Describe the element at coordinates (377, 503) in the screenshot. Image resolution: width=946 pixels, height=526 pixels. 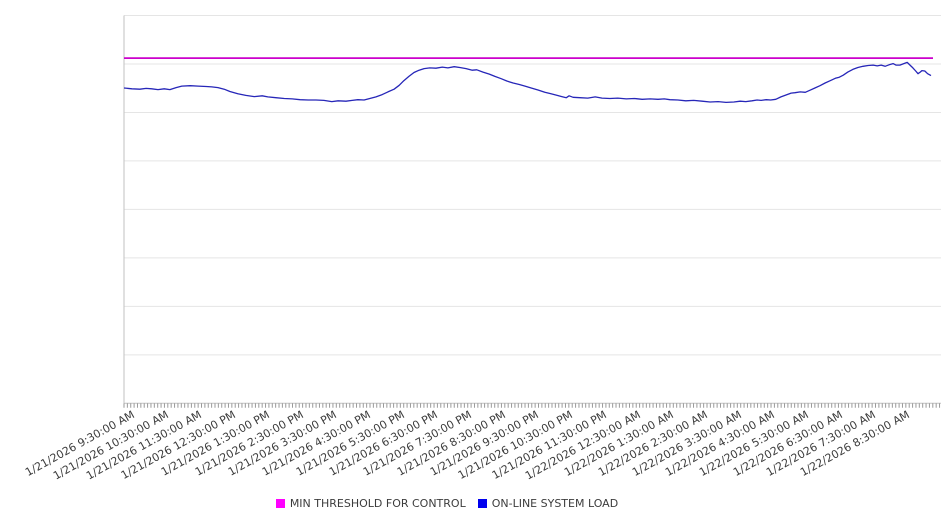
I see `legend-label-threshold: MIN THRESHOLD FOR CONTROL` at that location.